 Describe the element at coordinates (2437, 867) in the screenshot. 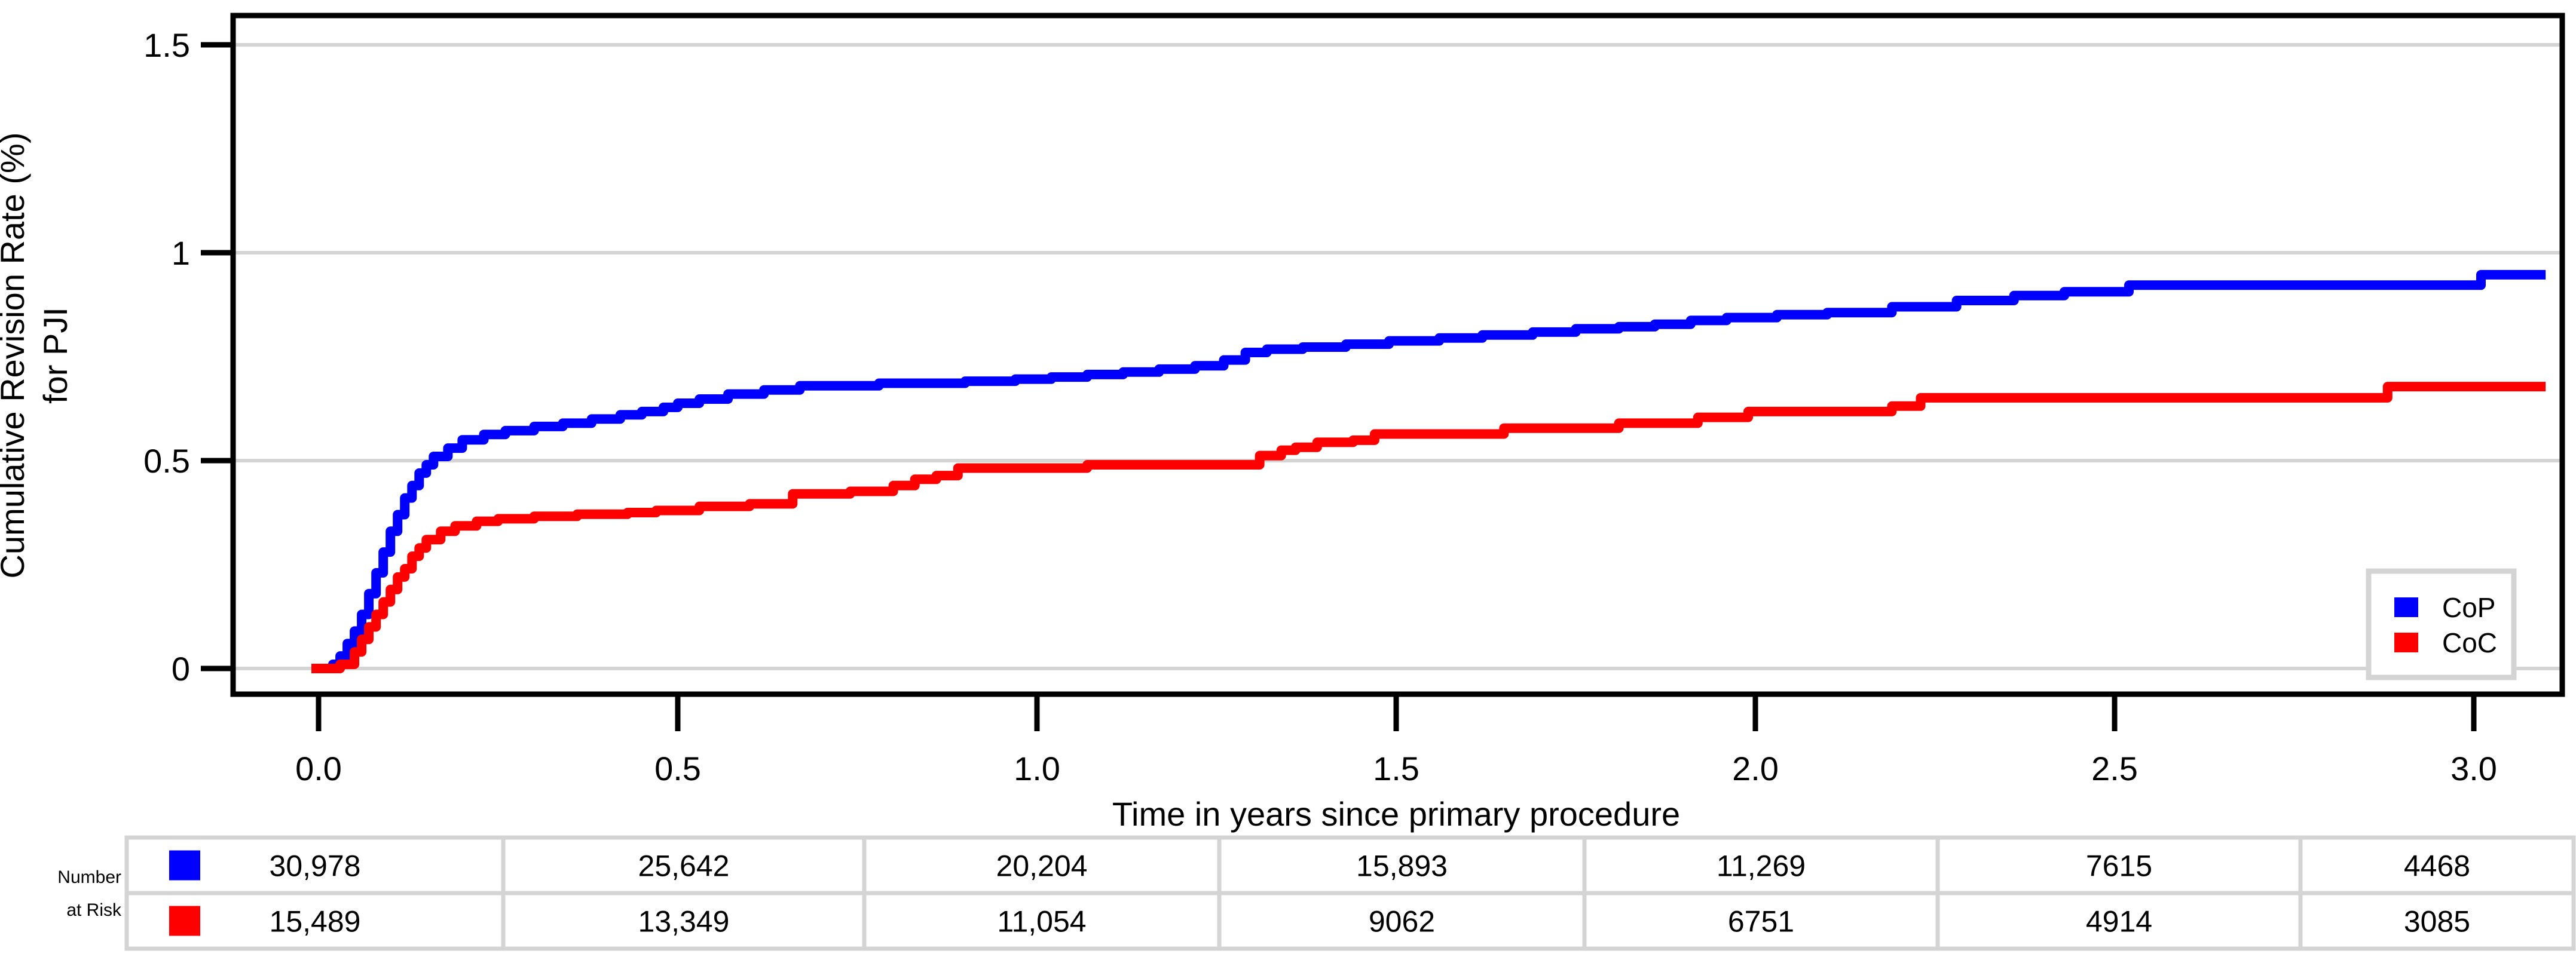

I see `risk-value: 4468` at that location.